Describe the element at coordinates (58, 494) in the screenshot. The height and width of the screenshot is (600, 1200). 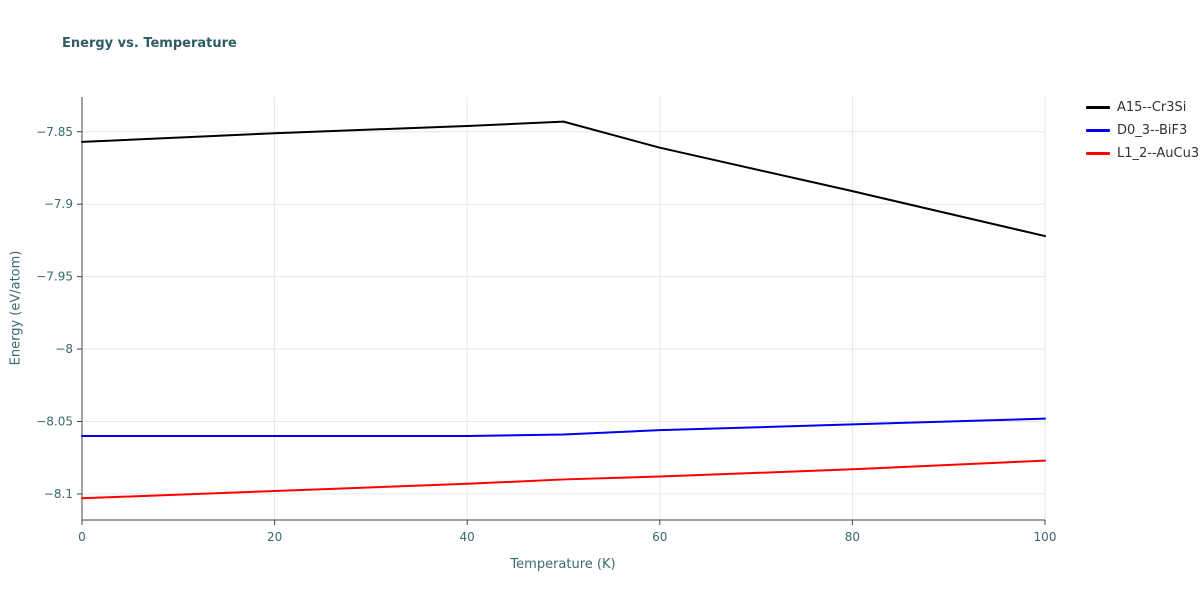
I see `y-tick-label: −8.1` at that location.